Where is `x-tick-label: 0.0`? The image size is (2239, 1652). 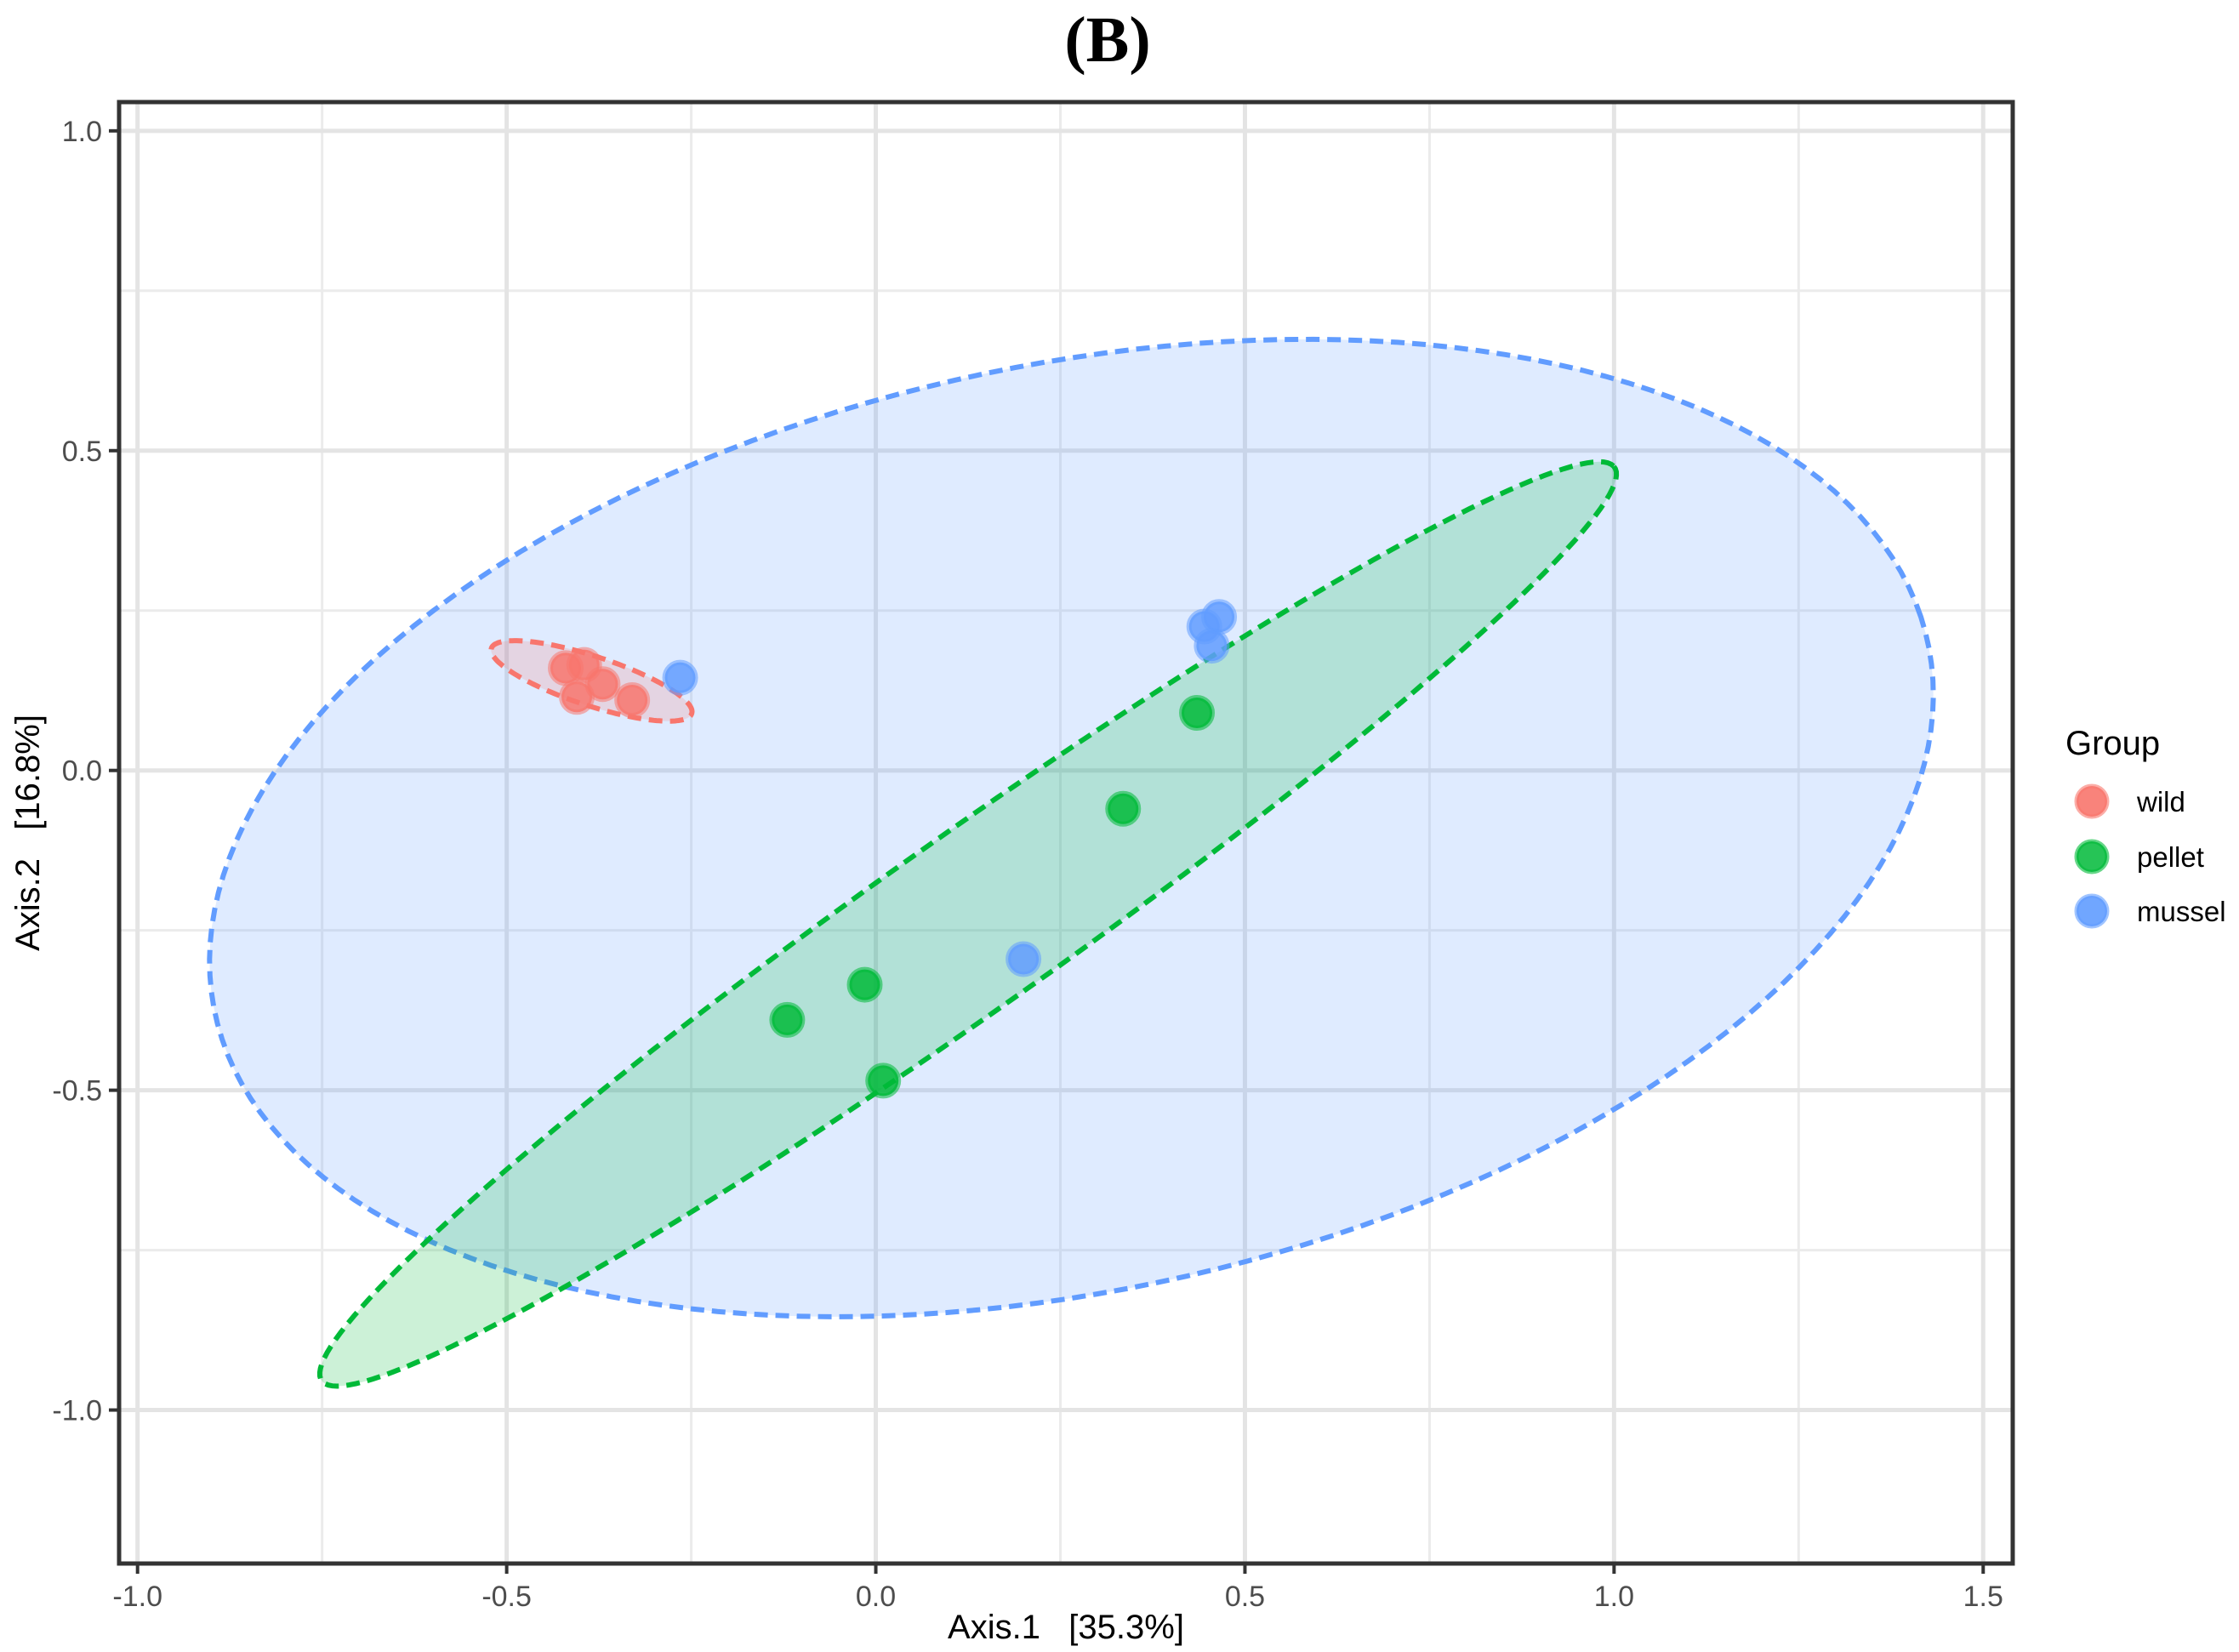
x-tick-label: 0.0 is located at coordinates (876, 1597).